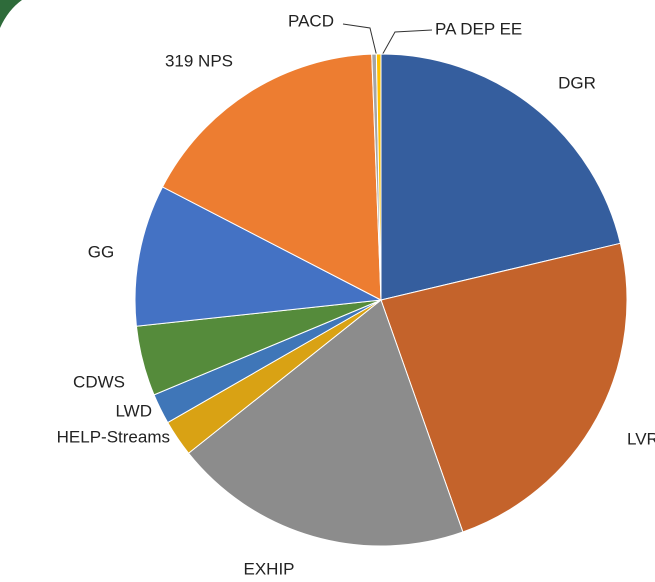  I want to click on slice-label: 319 NPS, so click(199, 60).